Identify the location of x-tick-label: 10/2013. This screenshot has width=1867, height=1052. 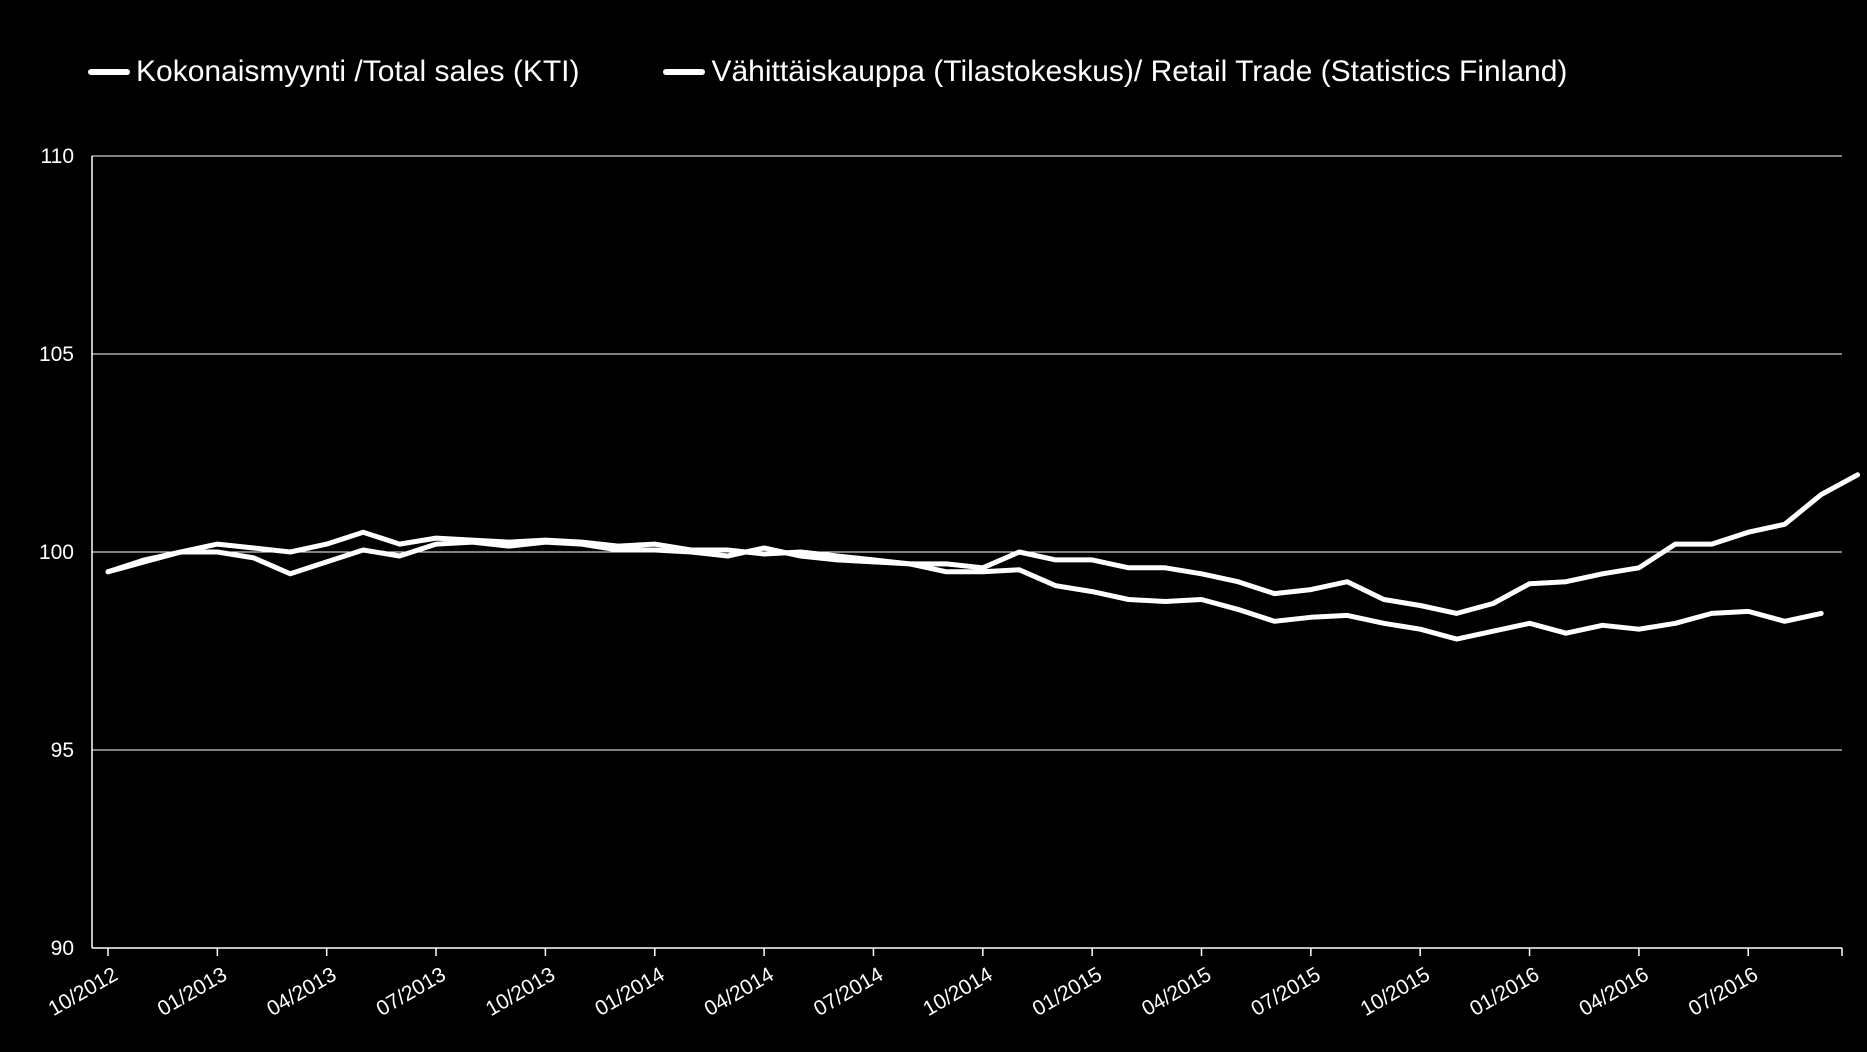
(520, 992).